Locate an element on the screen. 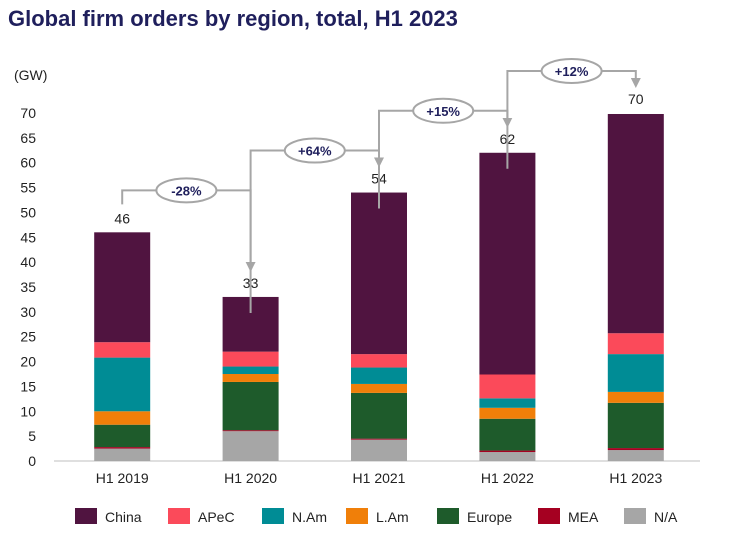 The image size is (739, 536). bar-segment-mea-h1-2023 is located at coordinates (635, 449).